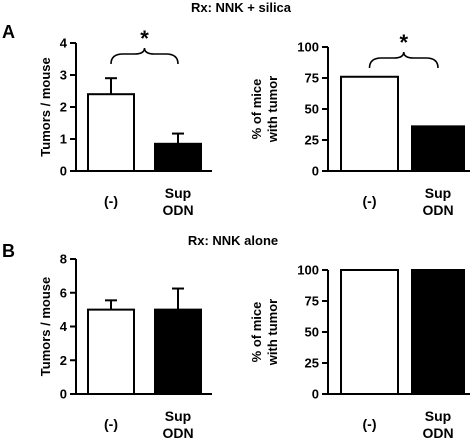 This screenshot has width=474, height=447. Describe the element at coordinates (63, 292) in the screenshot. I see `y-tick-label: 6` at that location.